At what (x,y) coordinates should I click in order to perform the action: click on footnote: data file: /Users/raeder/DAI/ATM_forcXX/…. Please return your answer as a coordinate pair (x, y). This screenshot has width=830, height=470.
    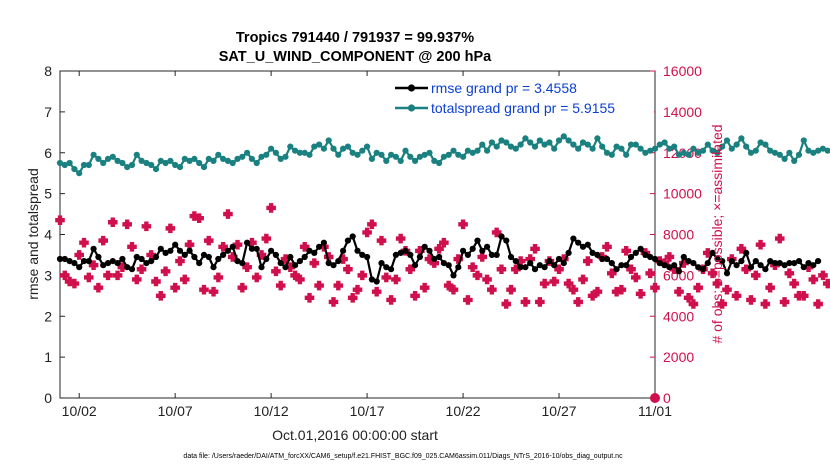
    Looking at the image, I should click on (403, 456).